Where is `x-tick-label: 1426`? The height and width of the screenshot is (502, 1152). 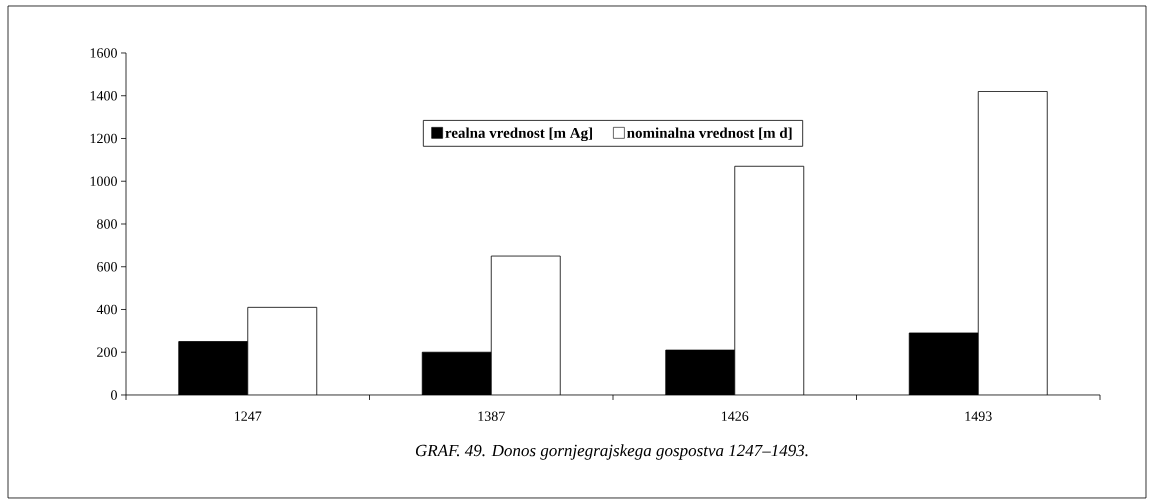
x-tick-label: 1426 is located at coordinates (735, 416).